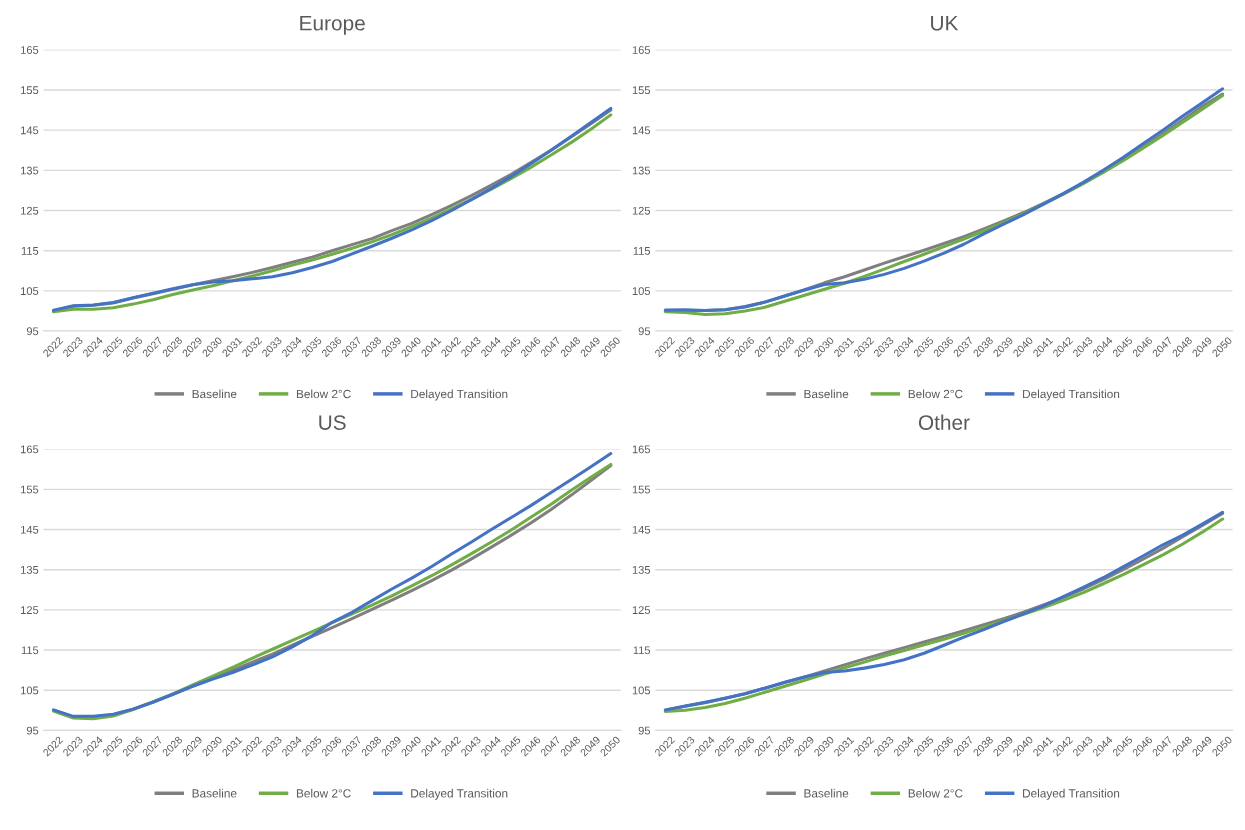  Describe the element at coordinates (332, 422) in the screenshot. I see `chart-title: US` at that location.